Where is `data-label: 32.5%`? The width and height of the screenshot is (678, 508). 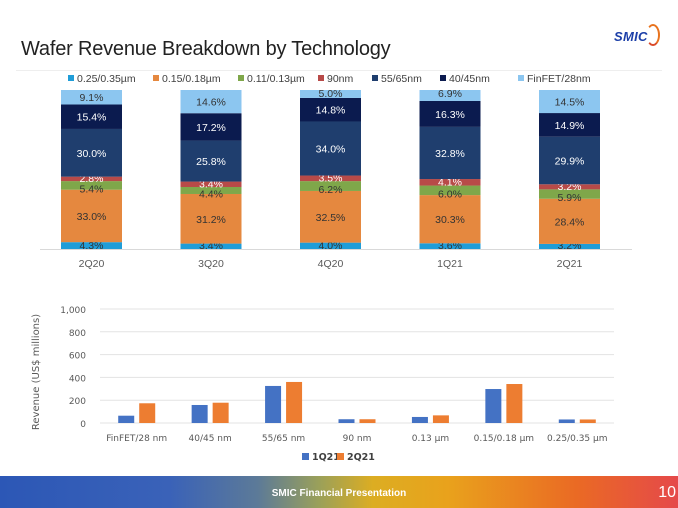
data-label: 32.5% is located at coordinates (331, 218).